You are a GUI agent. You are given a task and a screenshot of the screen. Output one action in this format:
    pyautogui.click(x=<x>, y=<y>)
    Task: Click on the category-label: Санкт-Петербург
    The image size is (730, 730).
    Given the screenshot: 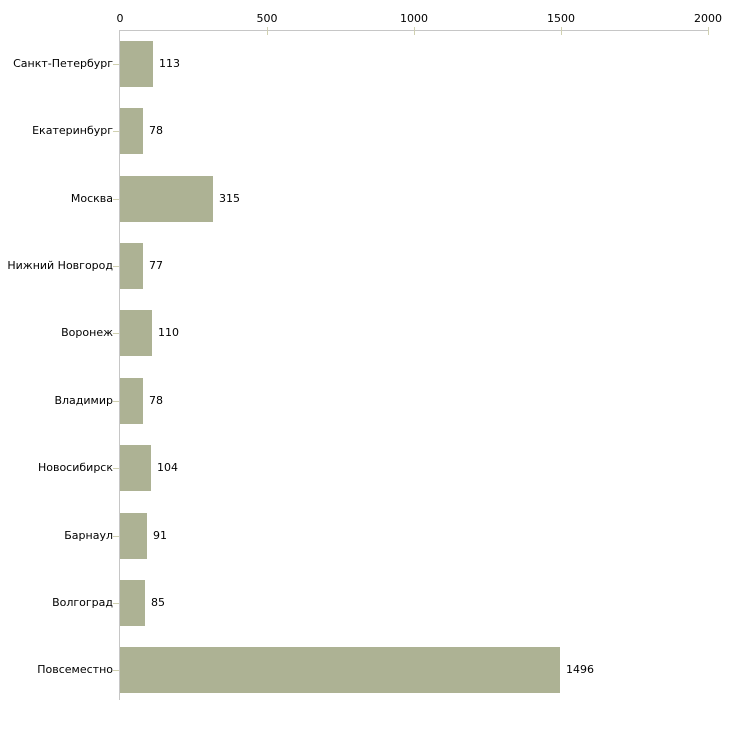 What is the action you would take?
    pyautogui.click(x=63, y=63)
    